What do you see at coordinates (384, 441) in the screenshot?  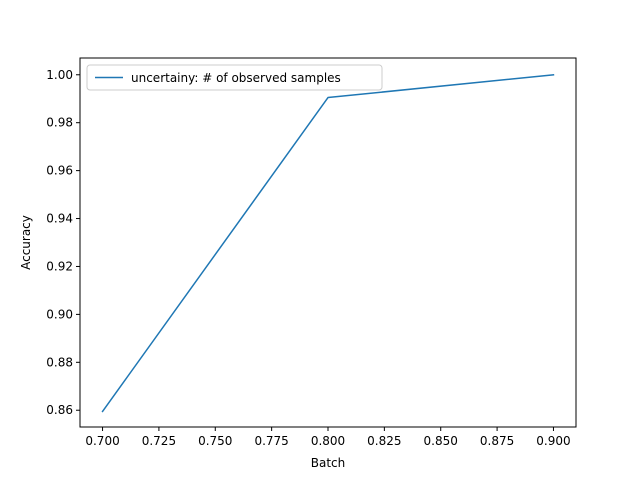 I see `x-tick-label: 0.825` at bounding box center [384, 441].